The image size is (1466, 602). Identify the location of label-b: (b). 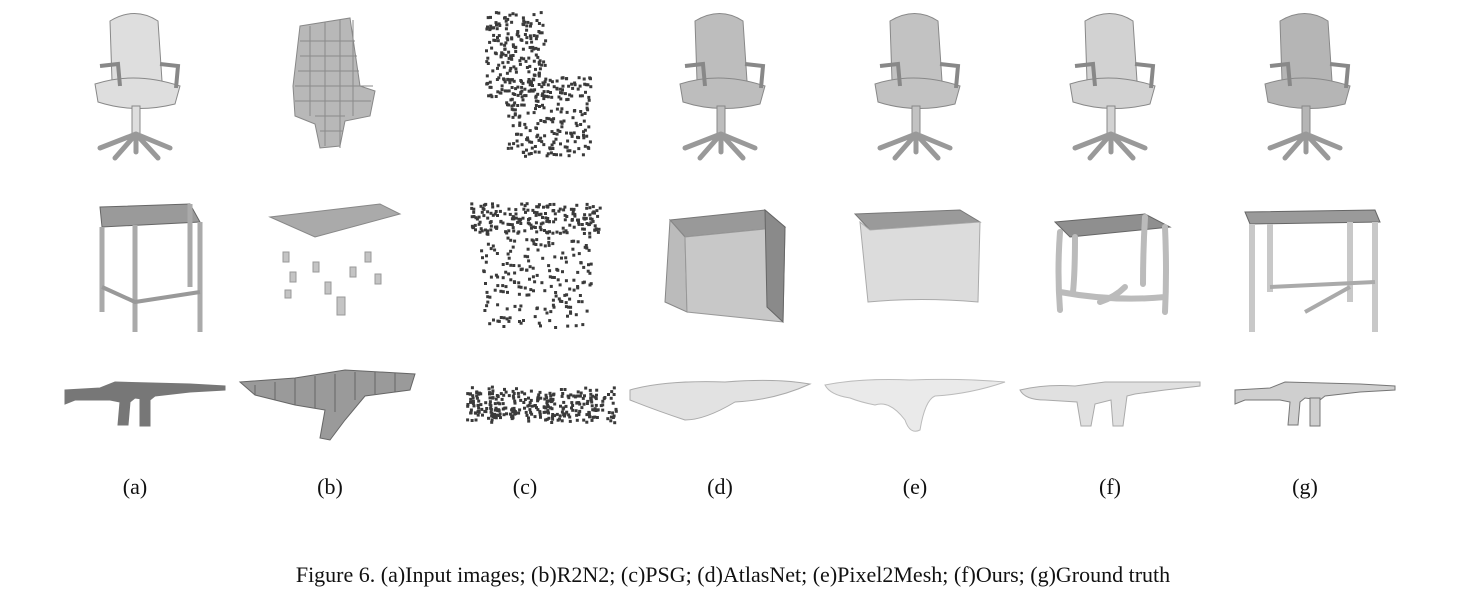
(330, 486).